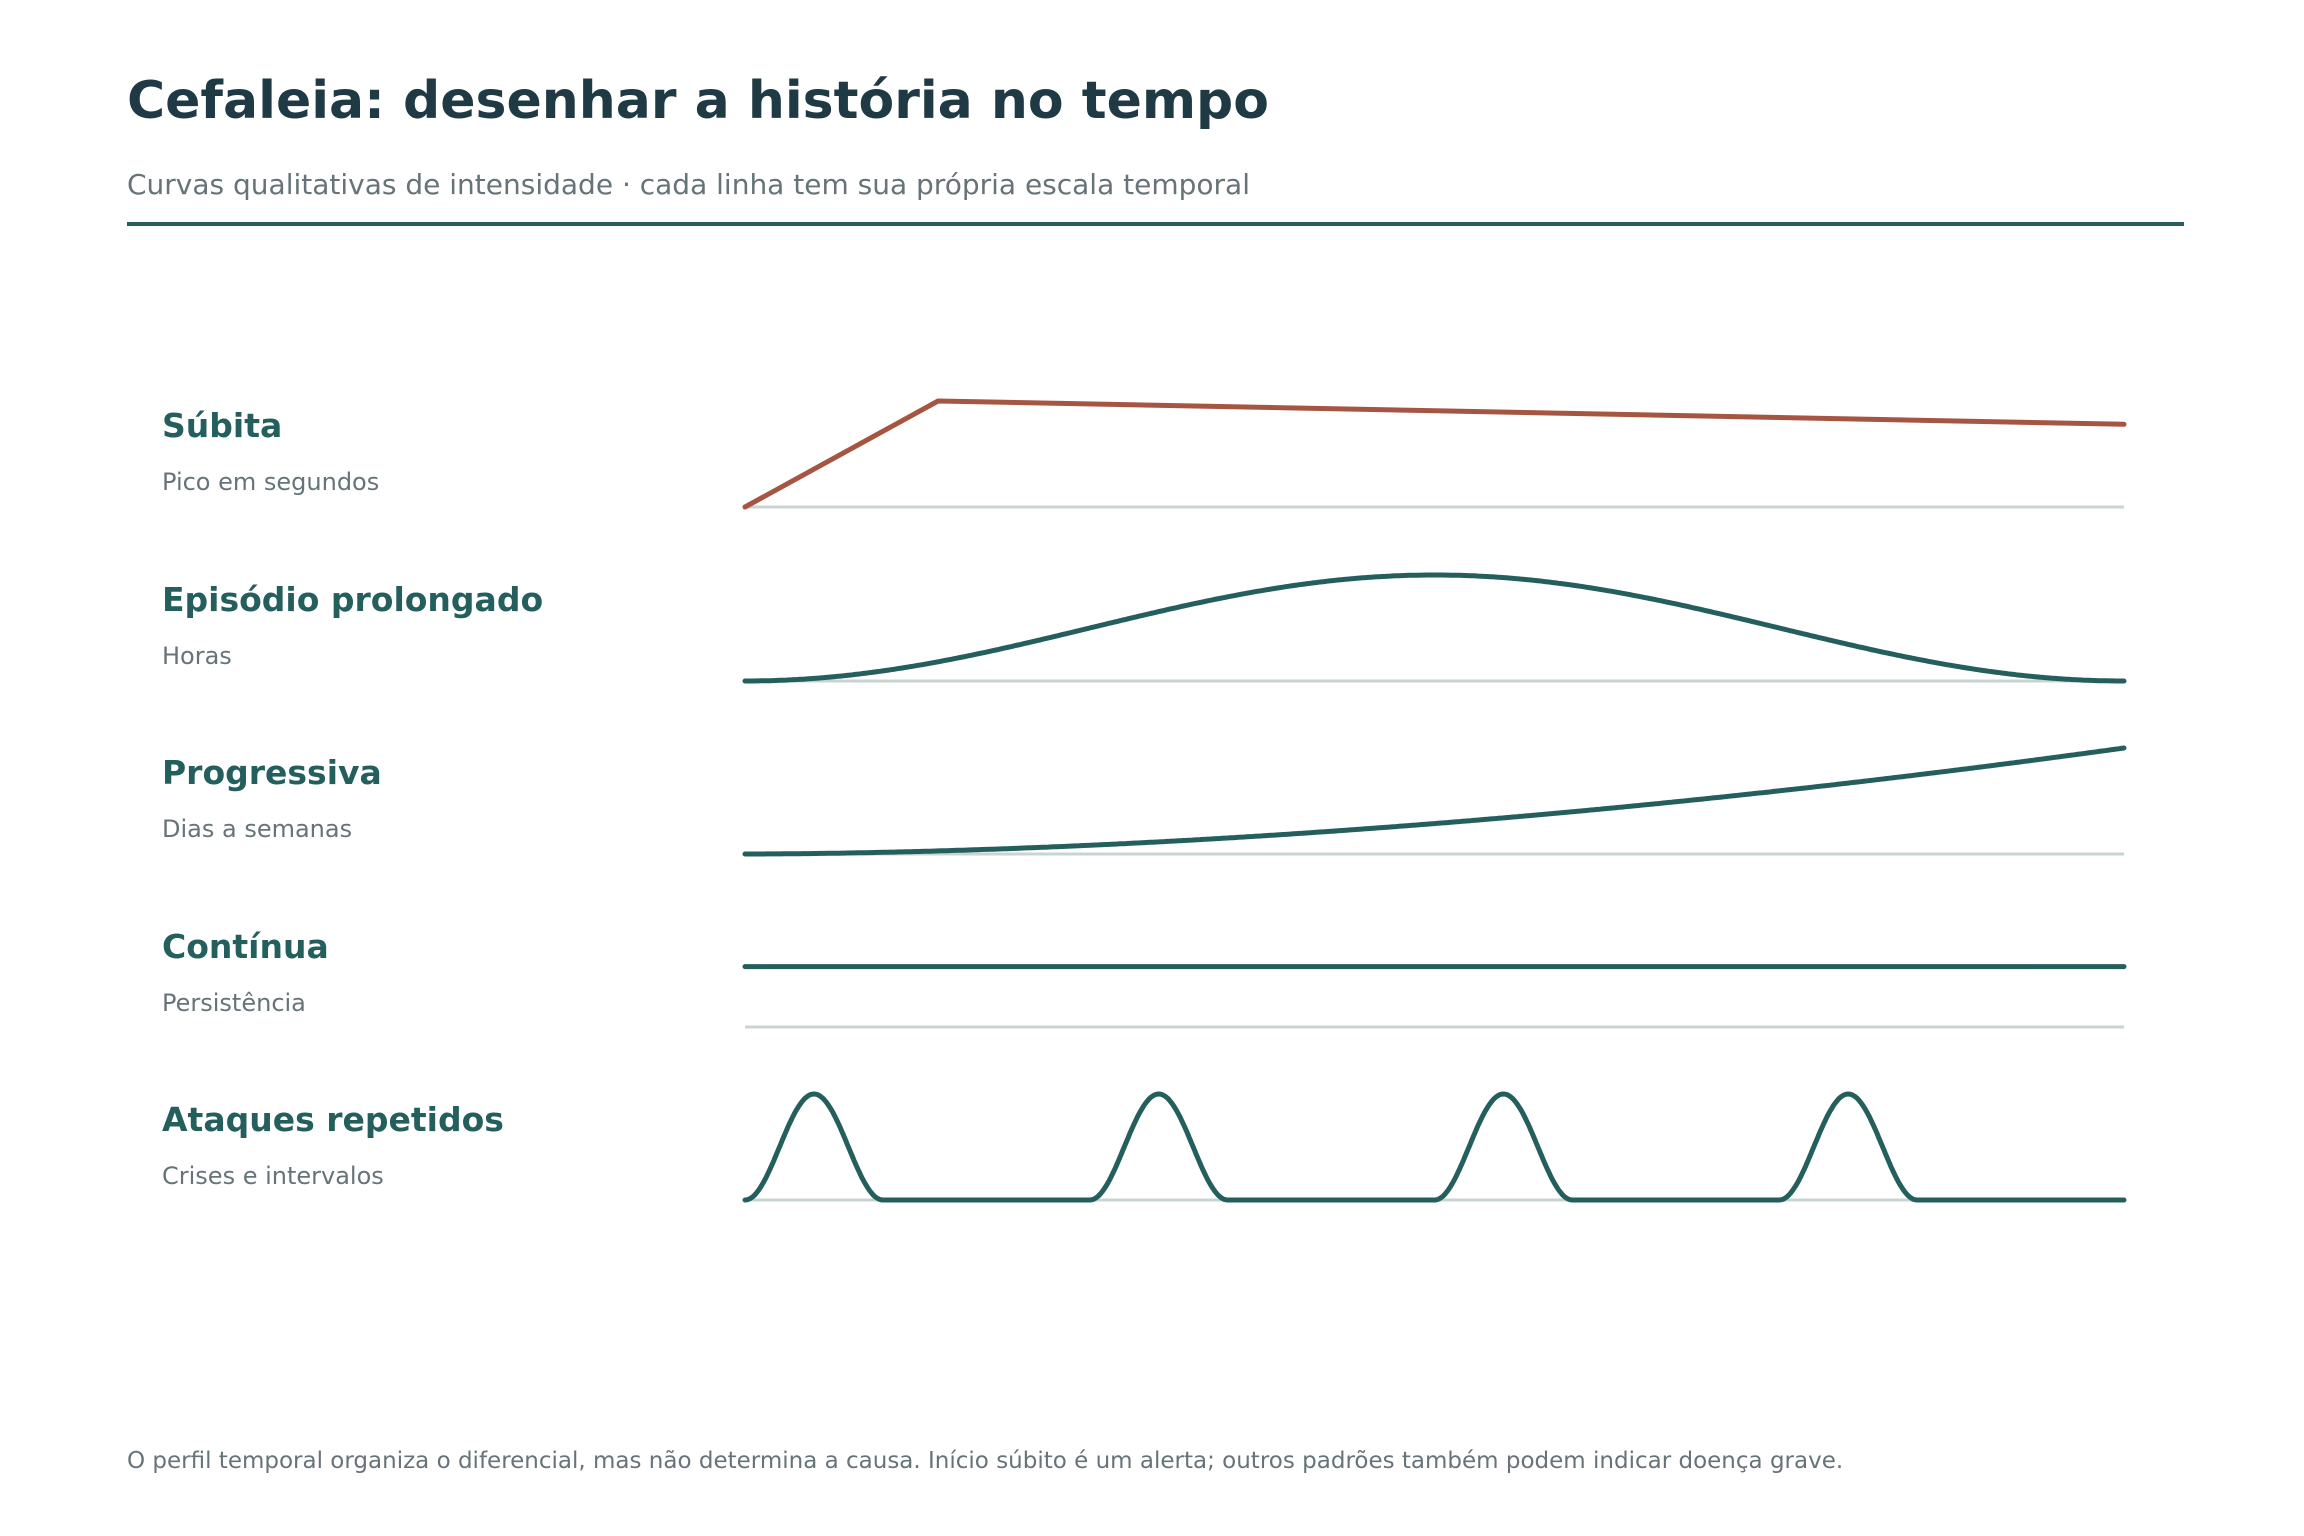 This screenshot has height=1536, width=2304. Describe the element at coordinates (197, 655) in the screenshot. I see `row-description: Horas` at that location.